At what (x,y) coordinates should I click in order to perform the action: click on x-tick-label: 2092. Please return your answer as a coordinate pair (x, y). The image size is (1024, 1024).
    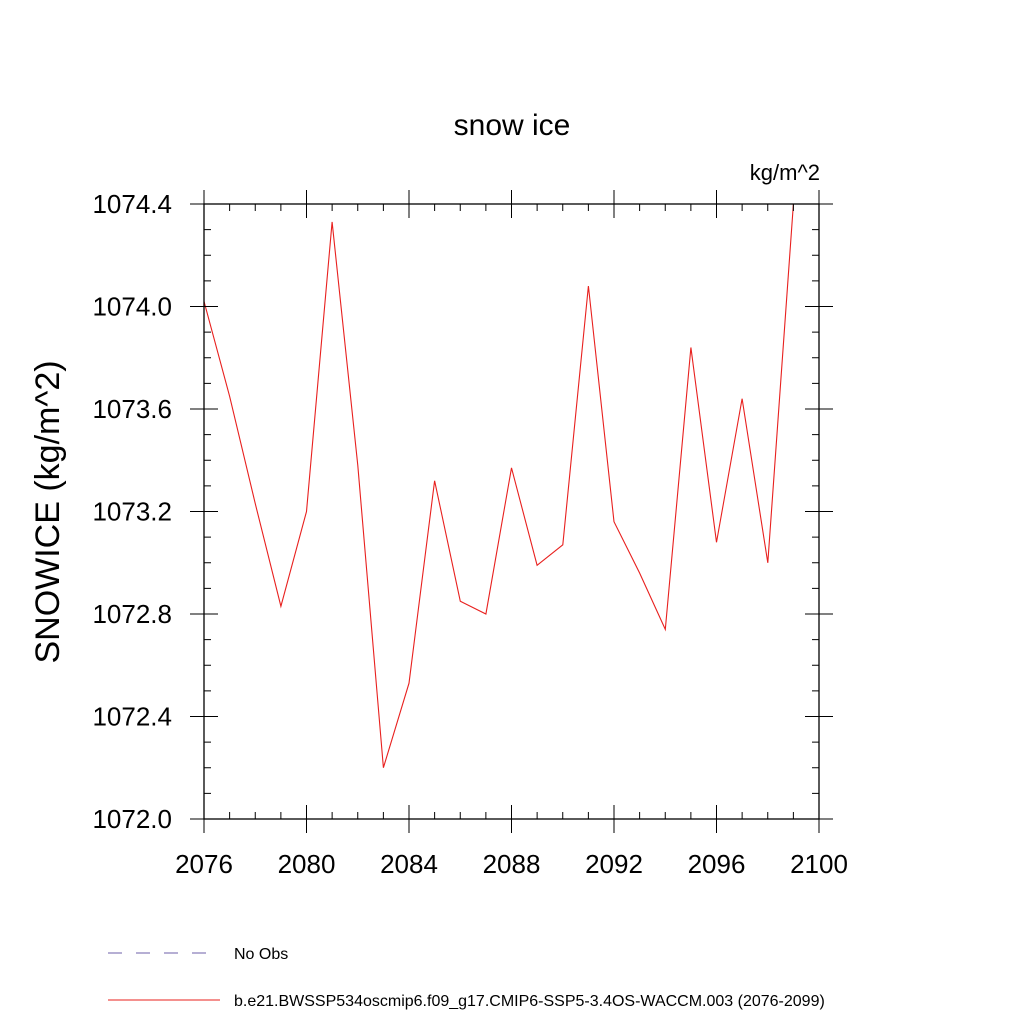
    Looking at the image, I should click on (614, 864).